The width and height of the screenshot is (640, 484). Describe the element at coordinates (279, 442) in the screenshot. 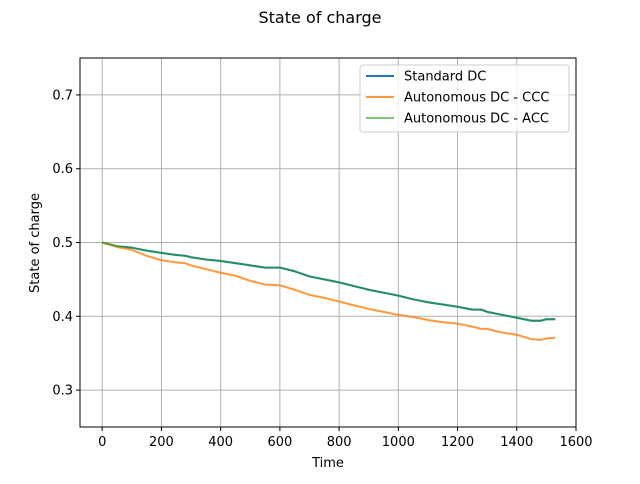

I see `x-tick-label: 600` at that location.